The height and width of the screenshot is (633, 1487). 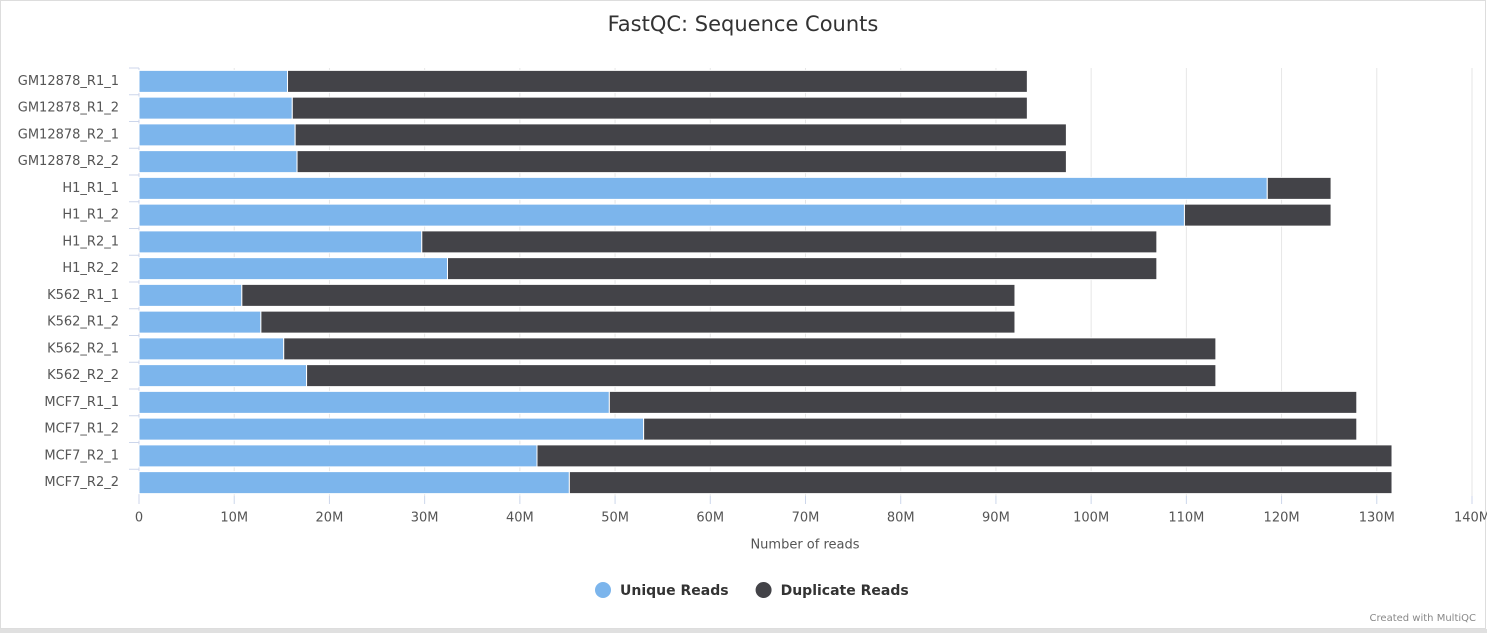 I want to click on x-tick-label: 90M, so click(x=996, y=518).